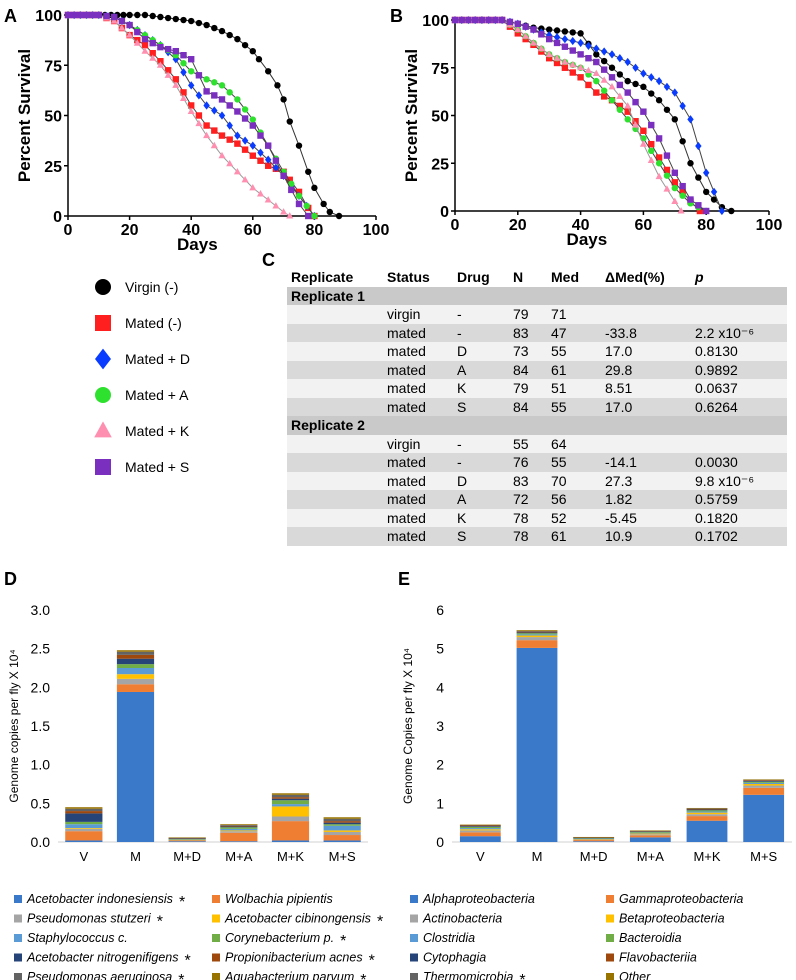 The height and width of the screenshot is (980, 796). Describe the element at coordinates (481, 314) in the screenshot. I see `table-cell: -` at that location.